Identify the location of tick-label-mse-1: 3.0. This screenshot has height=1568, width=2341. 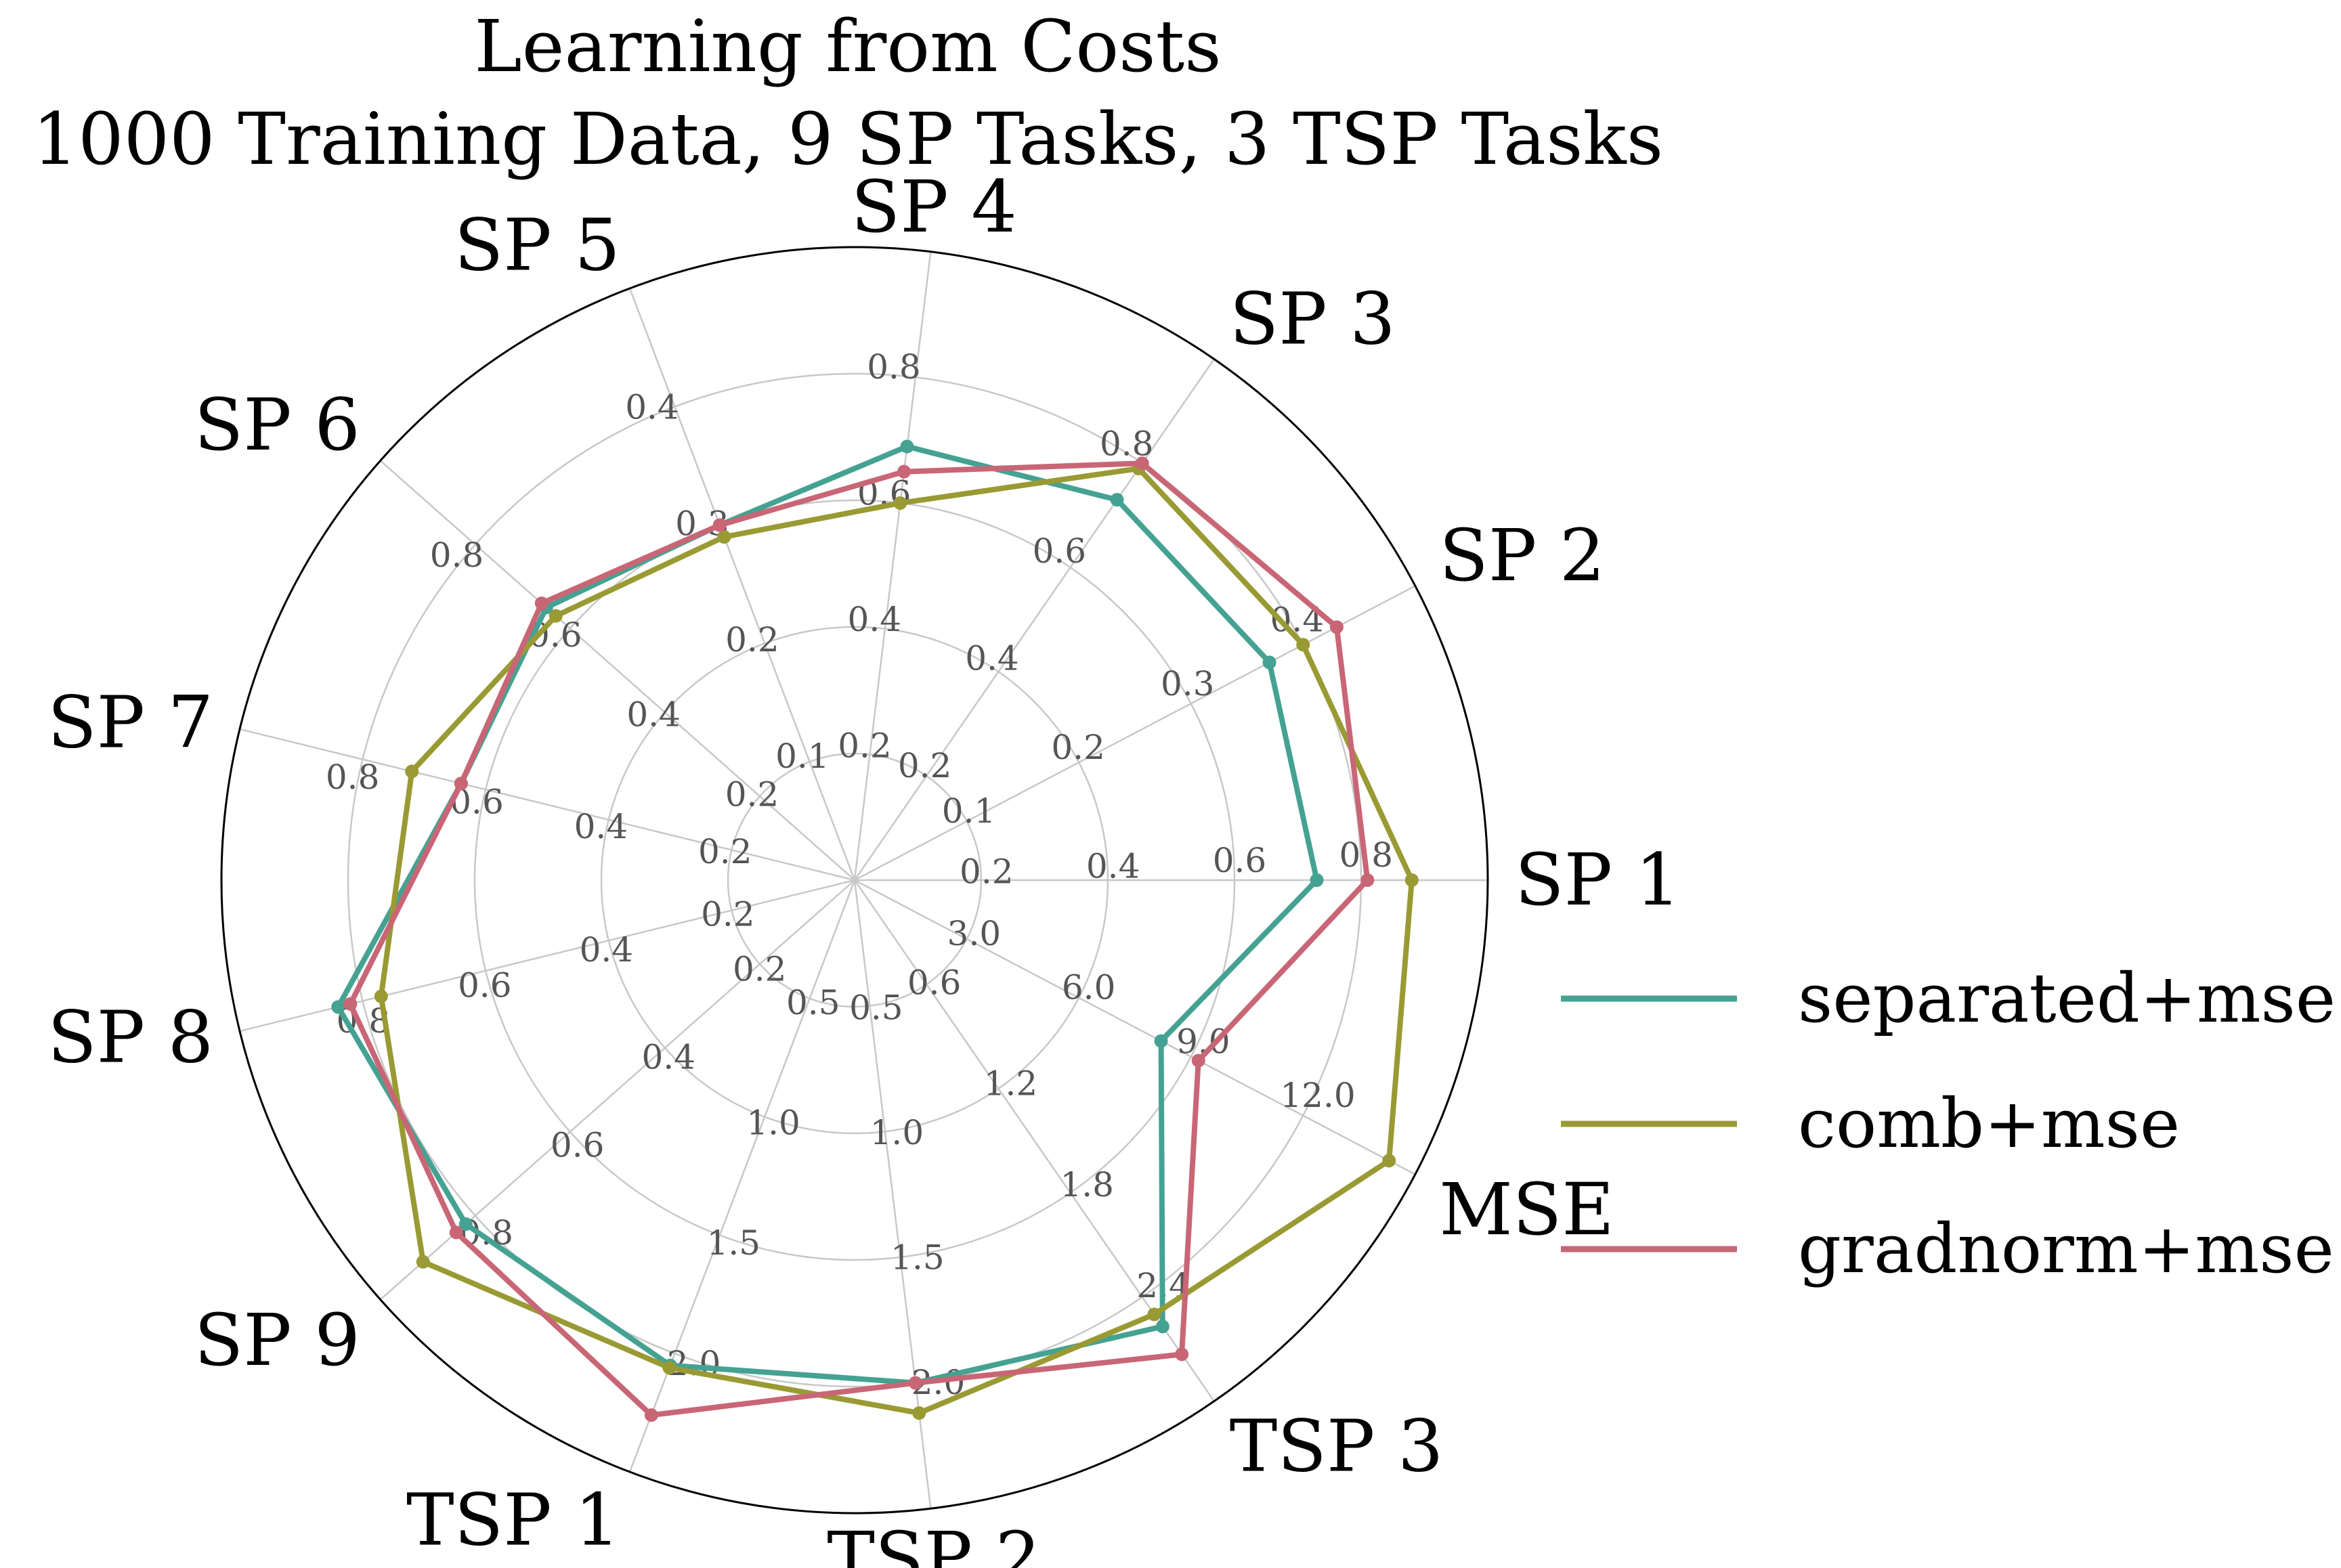
(974, 933).